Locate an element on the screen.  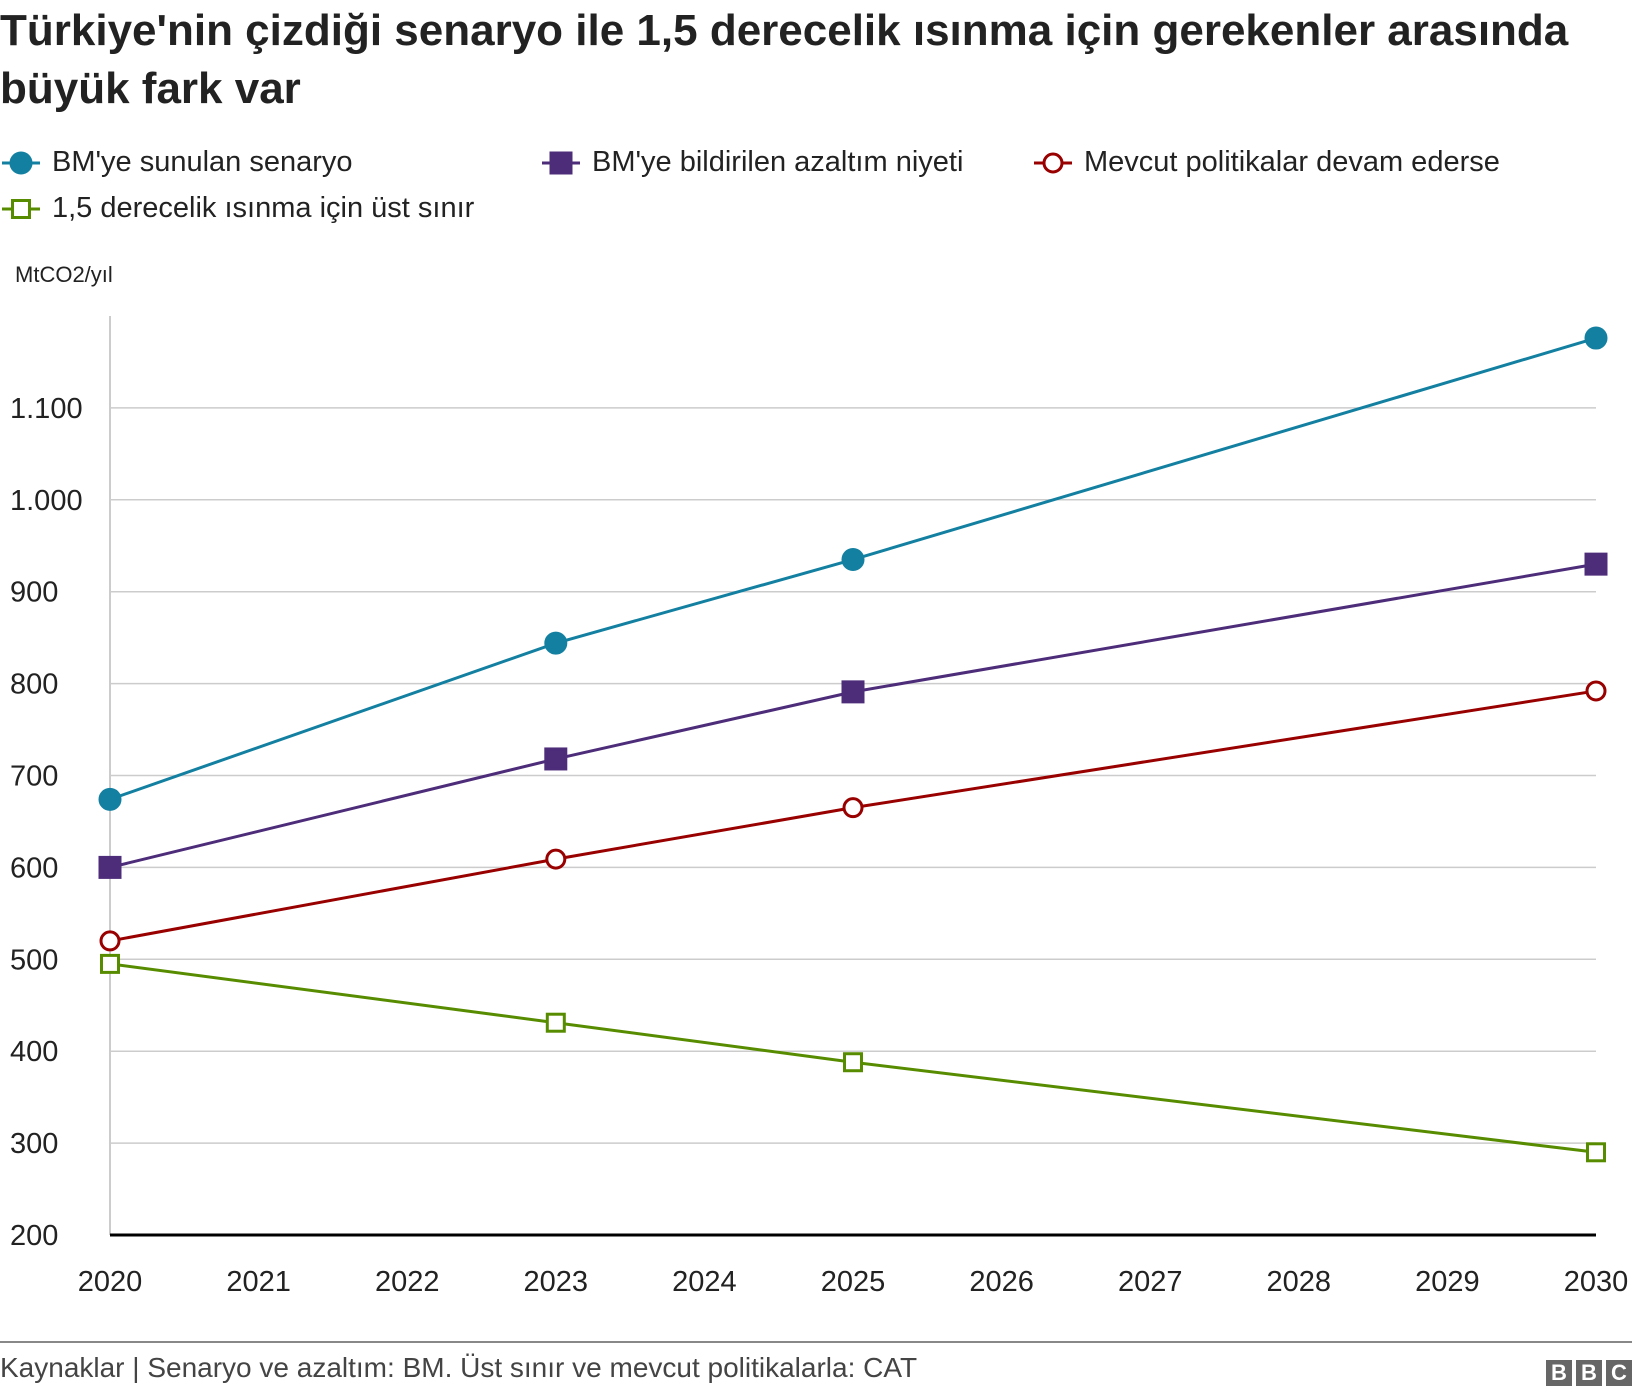
x-tick-label: 2021 is located at coordinates (258, 1282).